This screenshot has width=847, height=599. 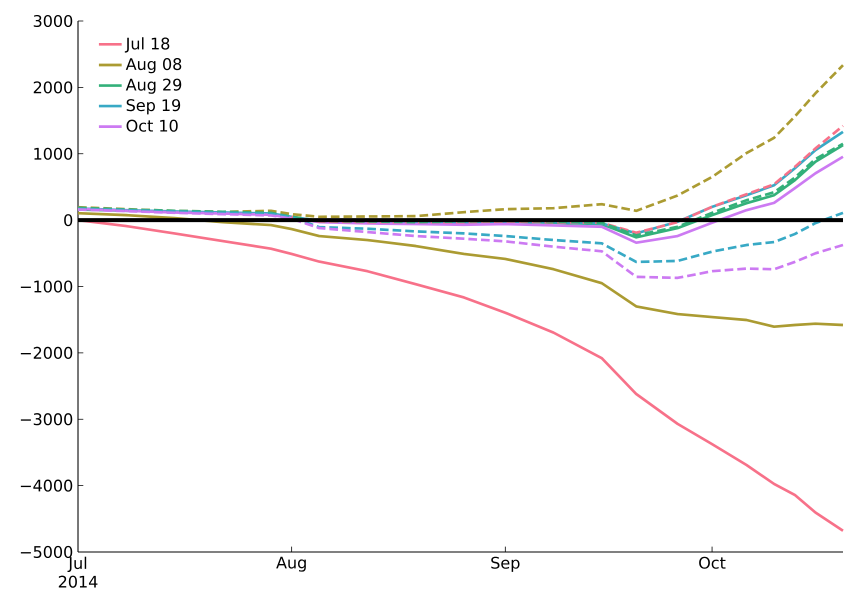 I want to click on y-tick-label: 2000, so click(x=53, y=87).